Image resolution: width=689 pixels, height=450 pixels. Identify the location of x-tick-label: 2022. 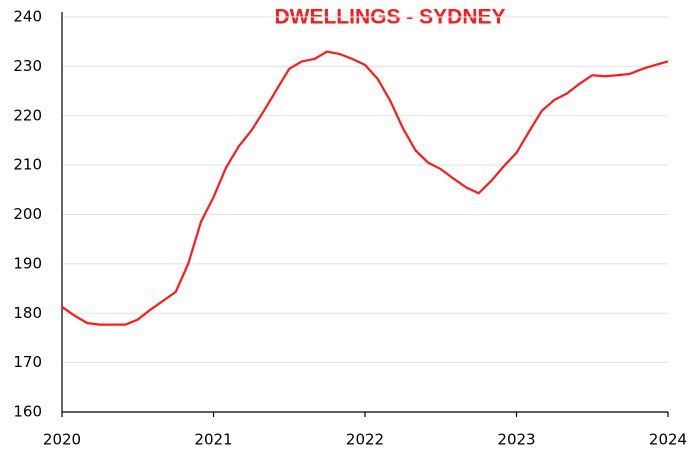
(365, 440).